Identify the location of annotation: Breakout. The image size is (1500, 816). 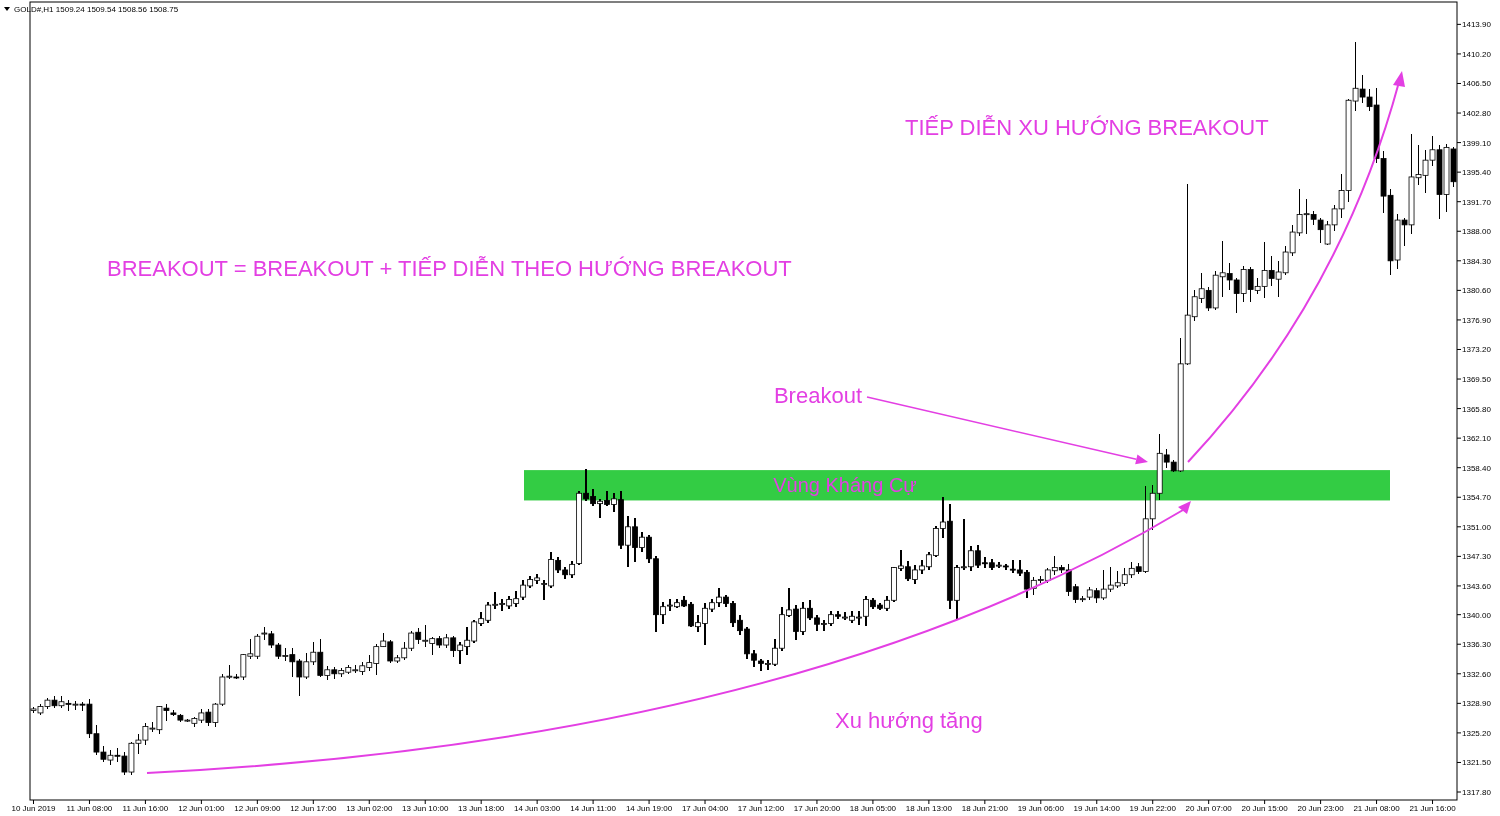
(817, 395).